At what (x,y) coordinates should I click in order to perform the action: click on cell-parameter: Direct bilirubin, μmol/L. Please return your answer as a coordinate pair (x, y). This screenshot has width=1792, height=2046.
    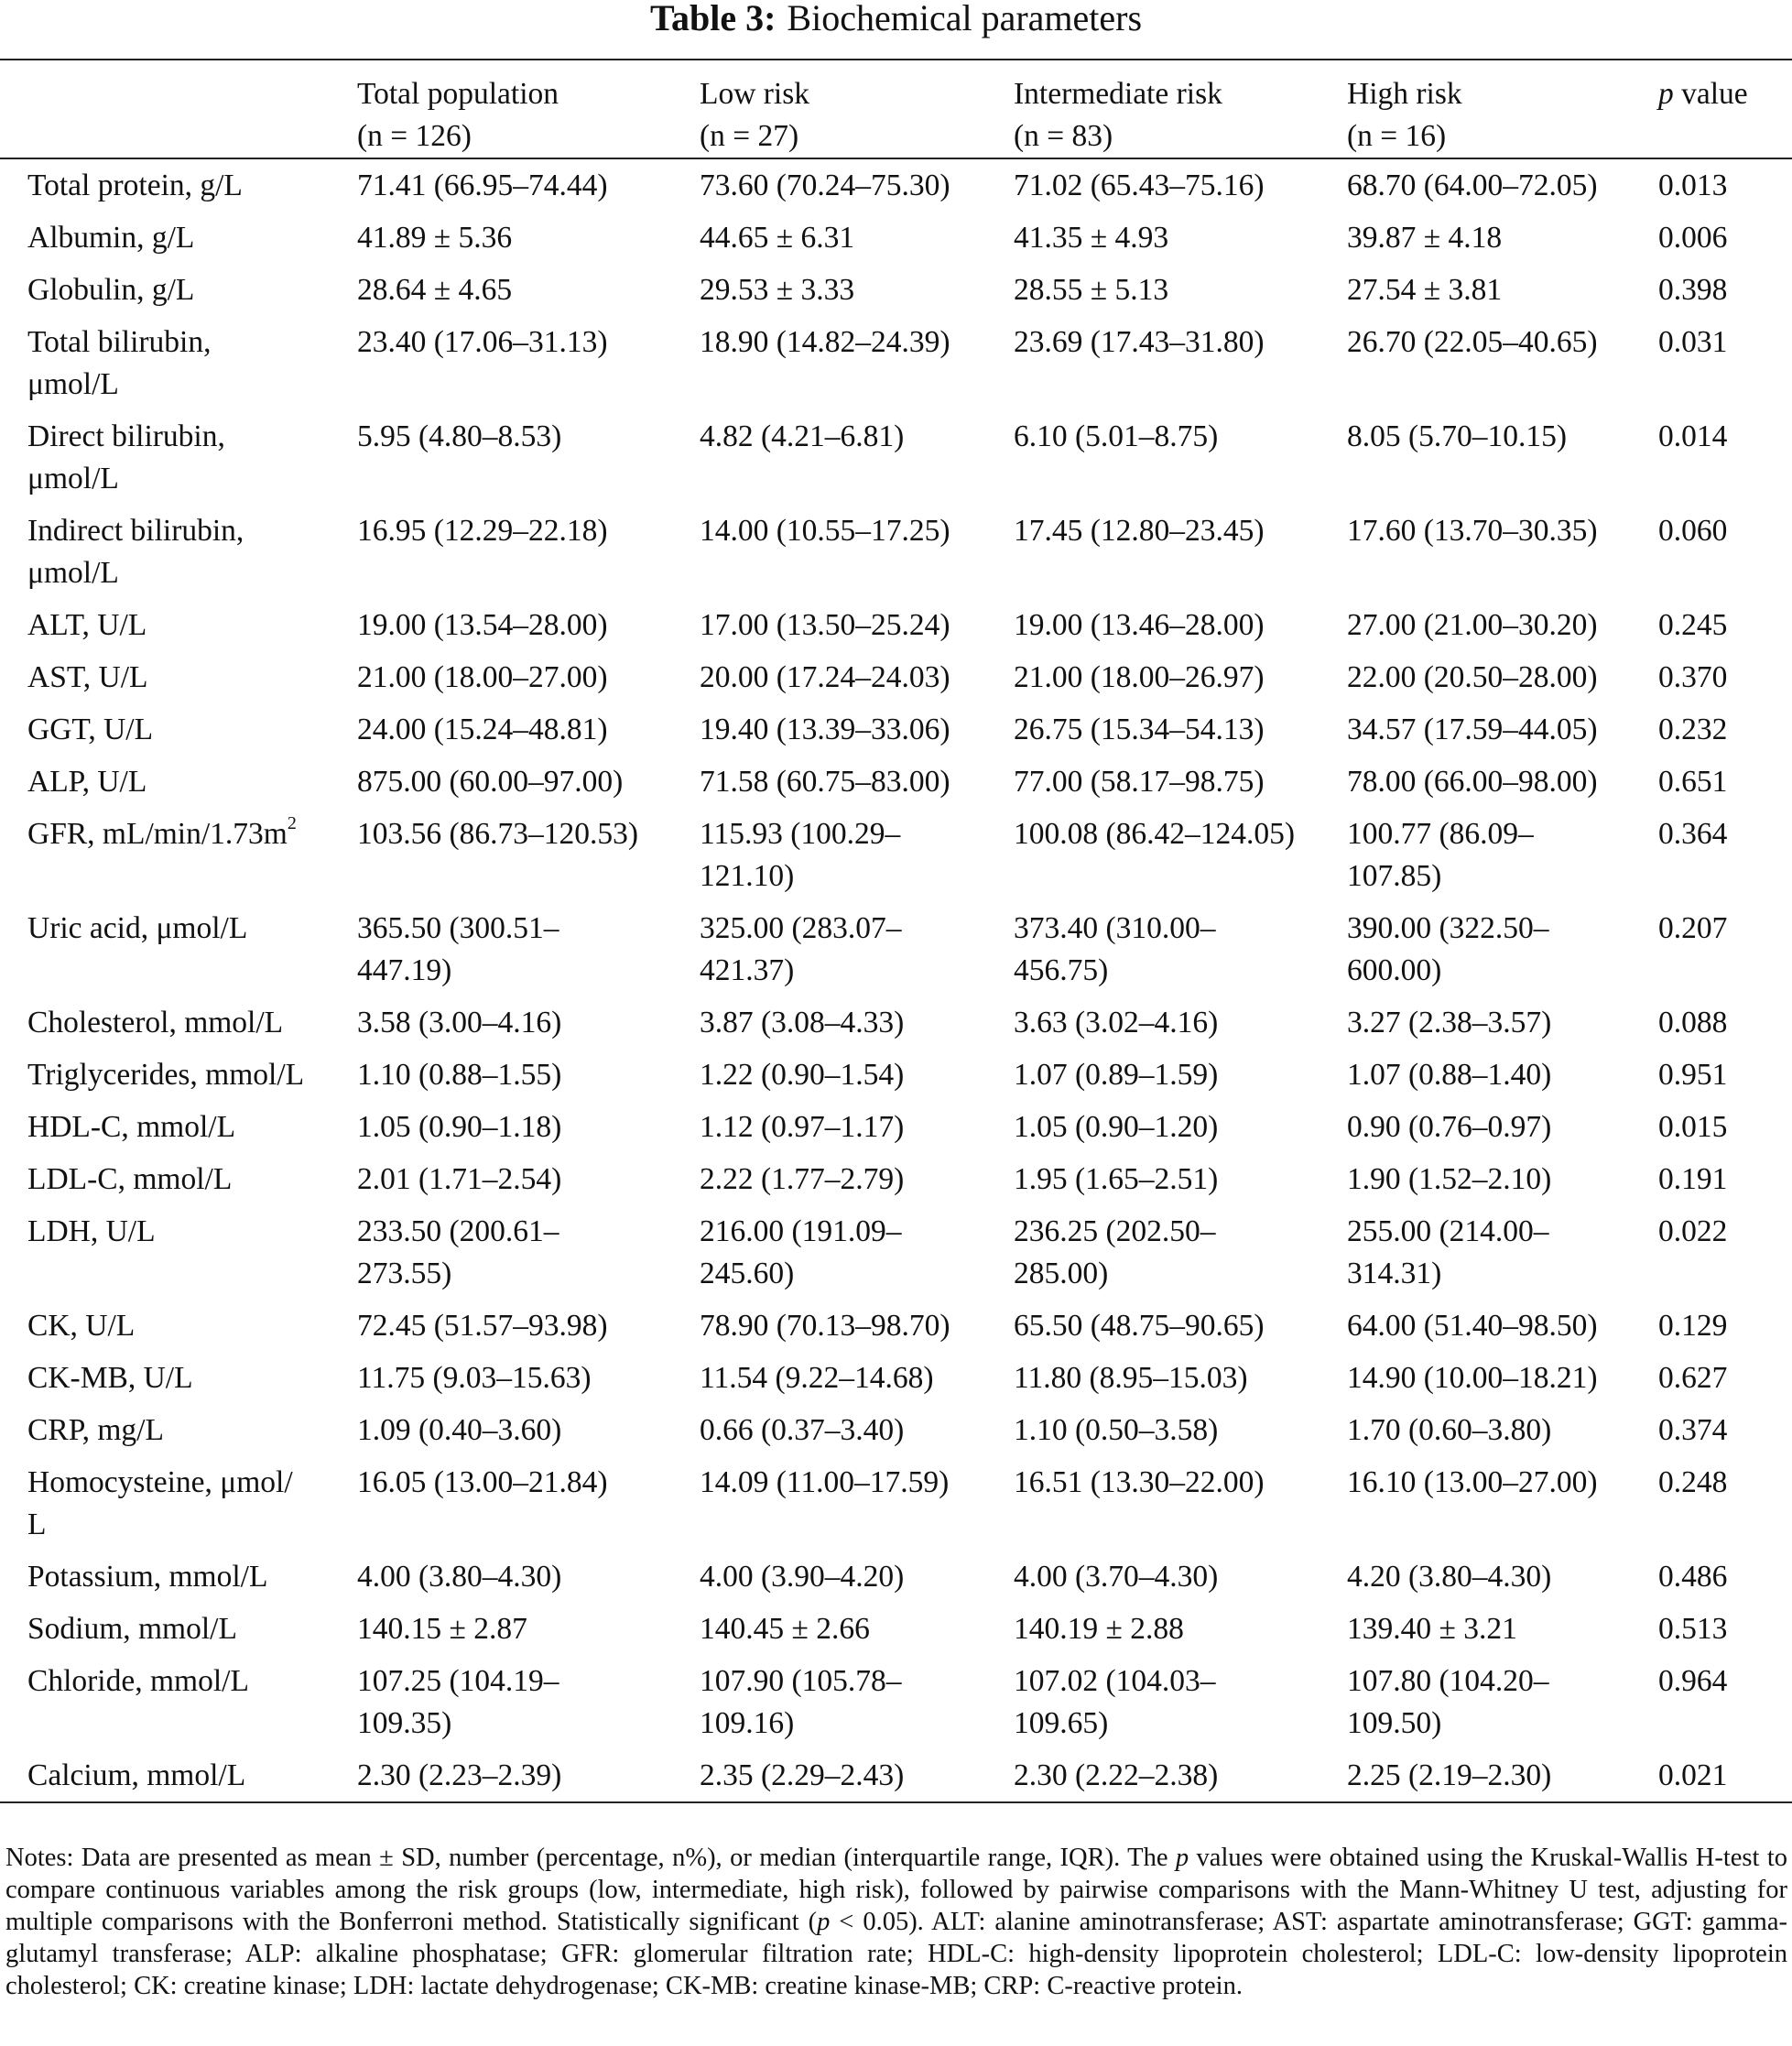
    Looking at the image, I should click on (178, 457).